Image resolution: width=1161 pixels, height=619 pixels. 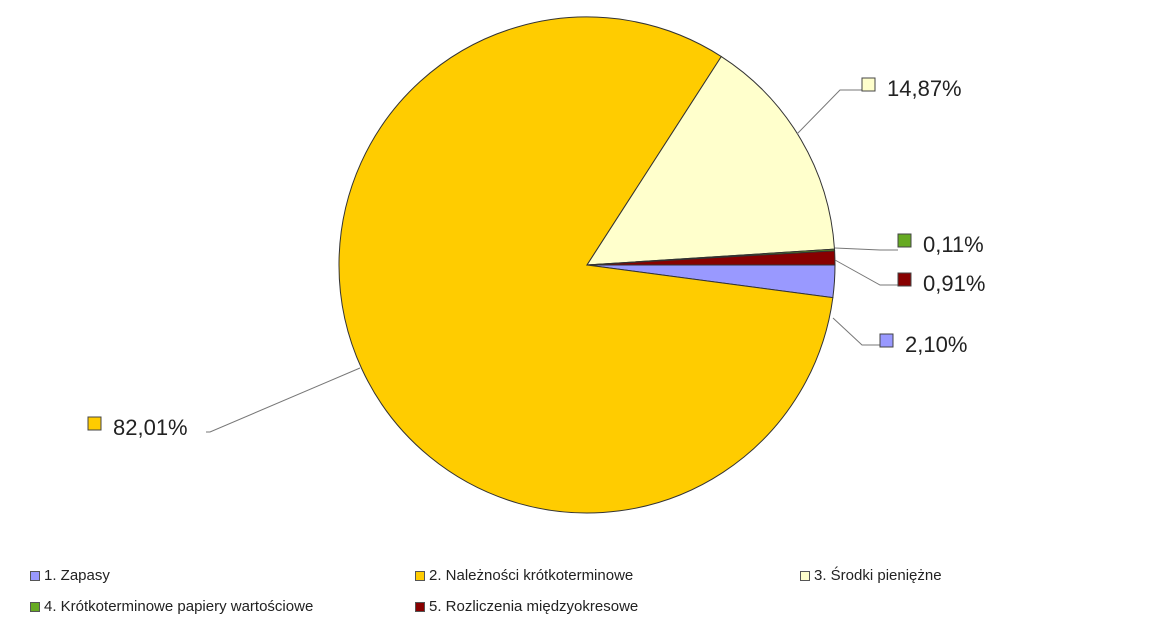 What do you see at coordinates (866, 249) in the screenshot?
I see `leader-line-papiery` at bounding box center [866, 249].